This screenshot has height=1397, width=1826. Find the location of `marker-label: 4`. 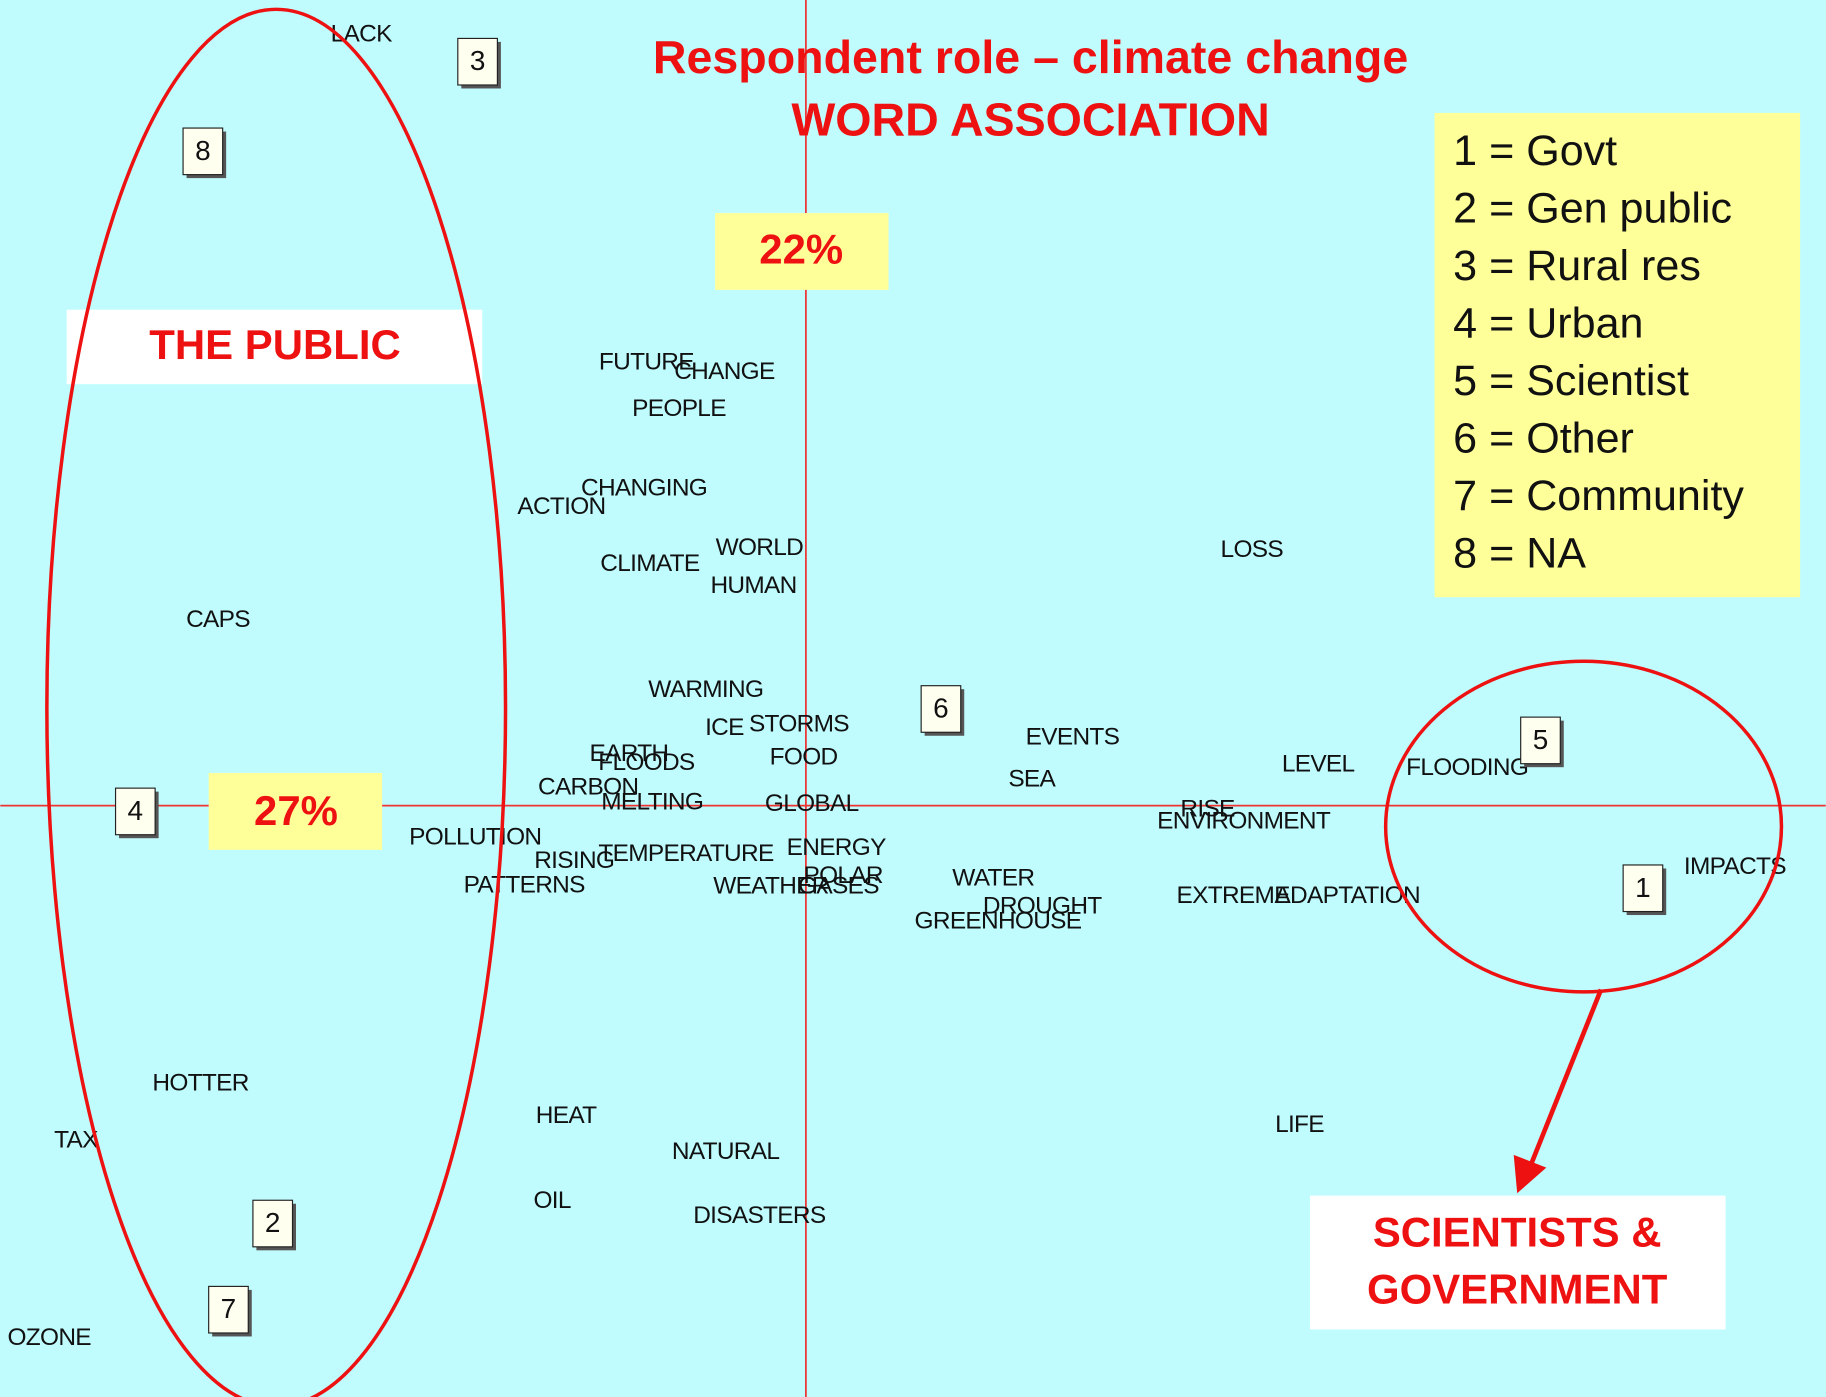

marker-label: 4 is located at coordinates (136, 810).